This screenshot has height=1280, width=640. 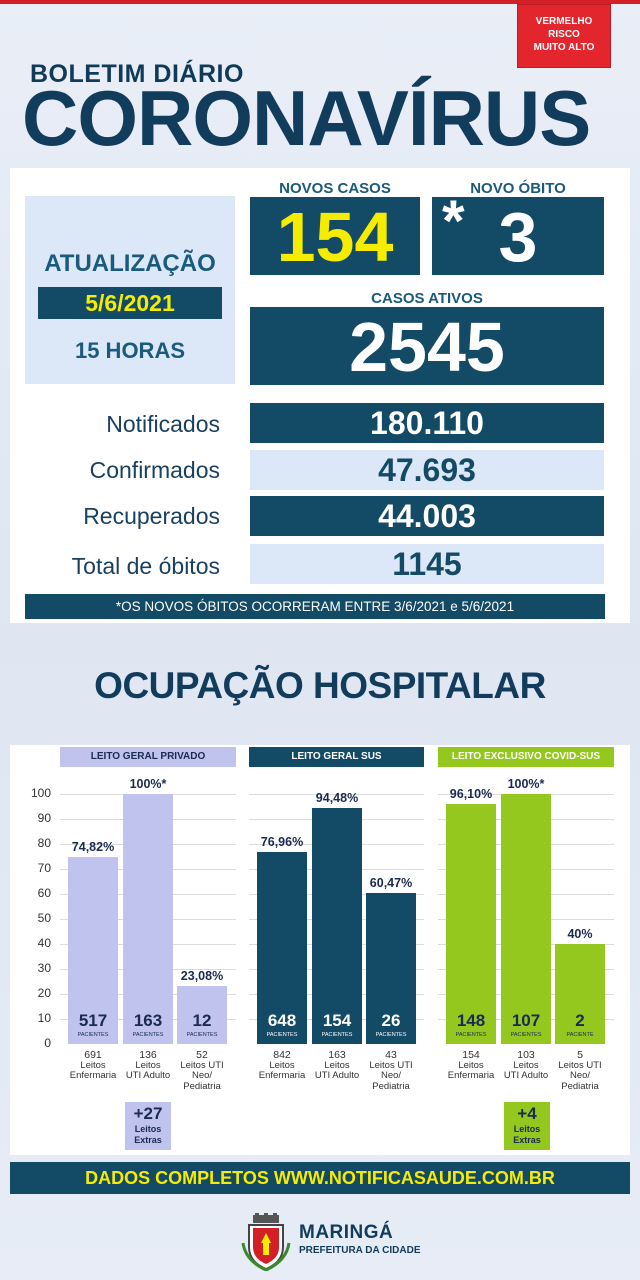 I want to click on stat-value-deaths: 1145, so click(x=427, y=564).